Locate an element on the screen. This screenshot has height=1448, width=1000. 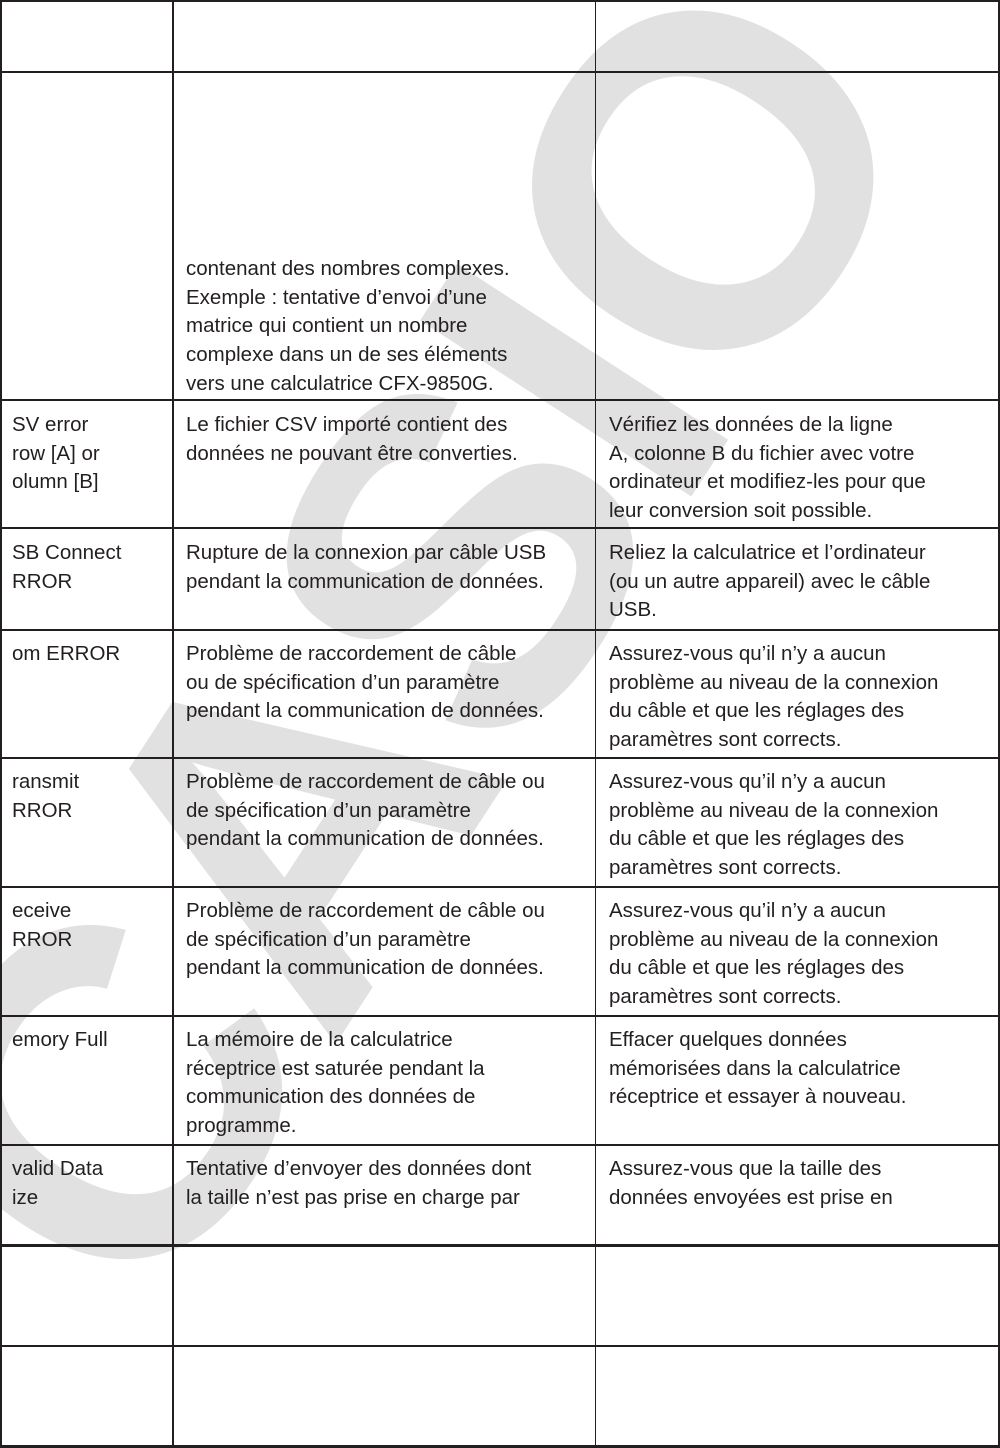
message-cell: SV error row [A] or olumn [B] is located at coordinates (56, 453).